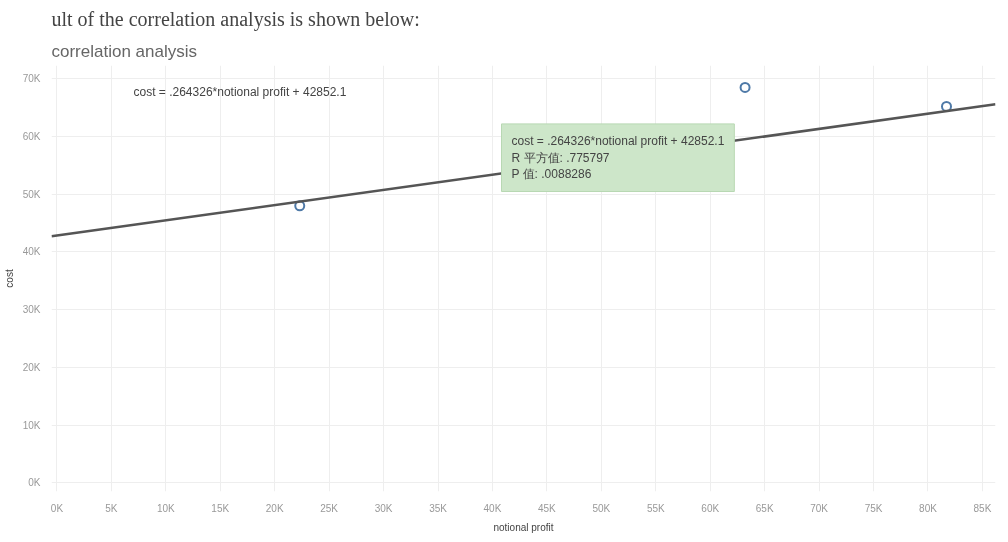 Image resolution: width=1008 pixels, height=542 pixels. What do you see at coordinates (710, 508) in the screenshot?
I see `x-tick-label: 60K` at bounding box center [710, 508].